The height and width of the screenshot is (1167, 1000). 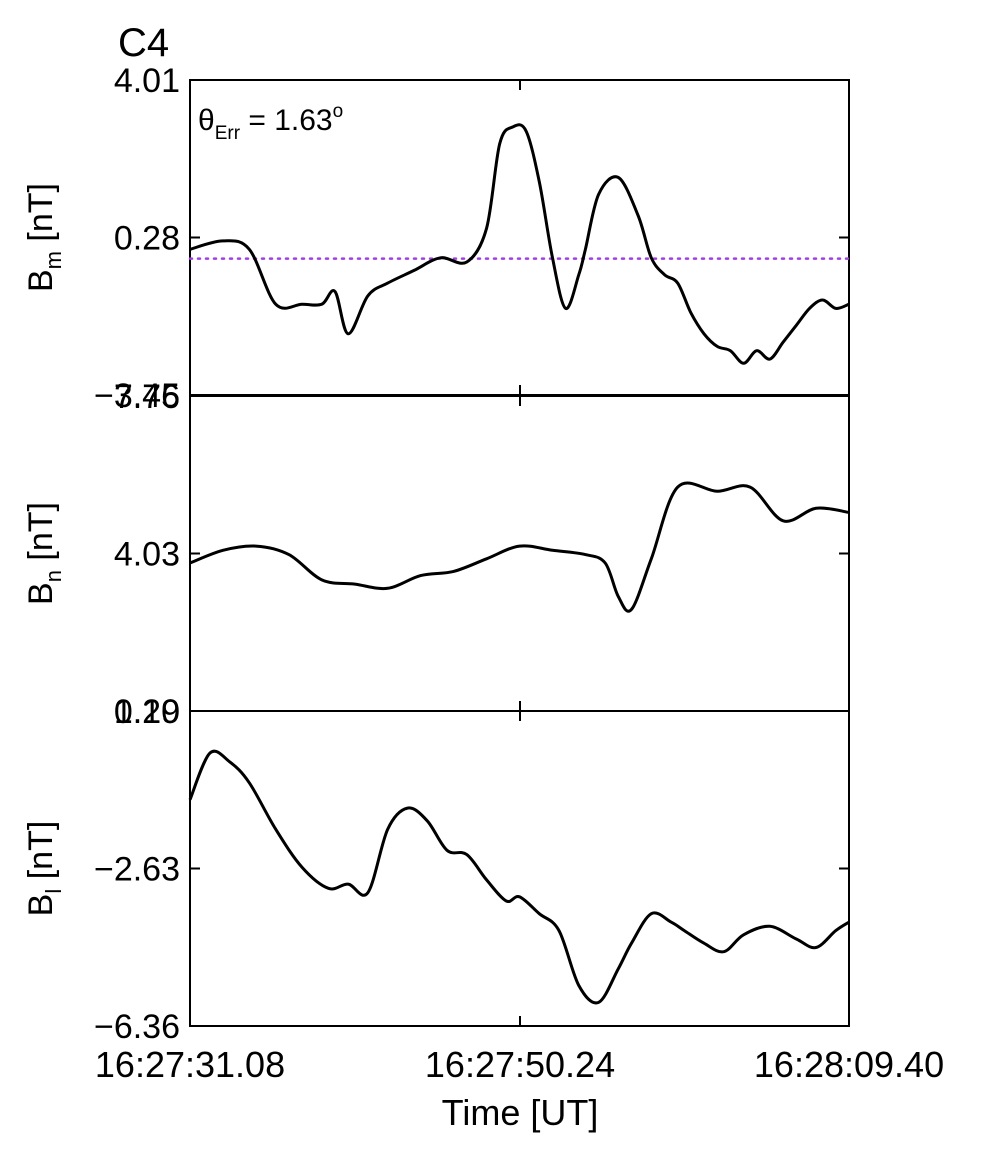 What do you see at coordinates (286, 120) in the screenshot?
I see `theta-value: = 1.63` at bounding box center [286, 120].